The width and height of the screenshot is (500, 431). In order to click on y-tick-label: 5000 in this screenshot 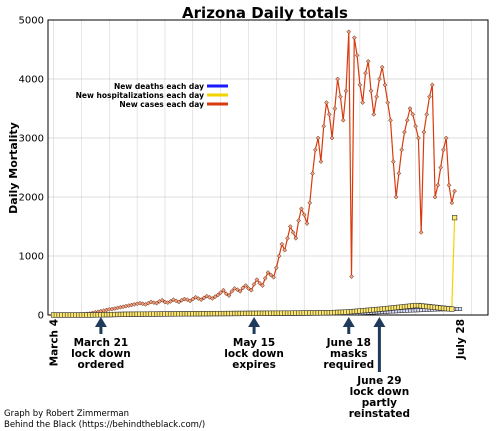, I will do `click(31, 21)`.